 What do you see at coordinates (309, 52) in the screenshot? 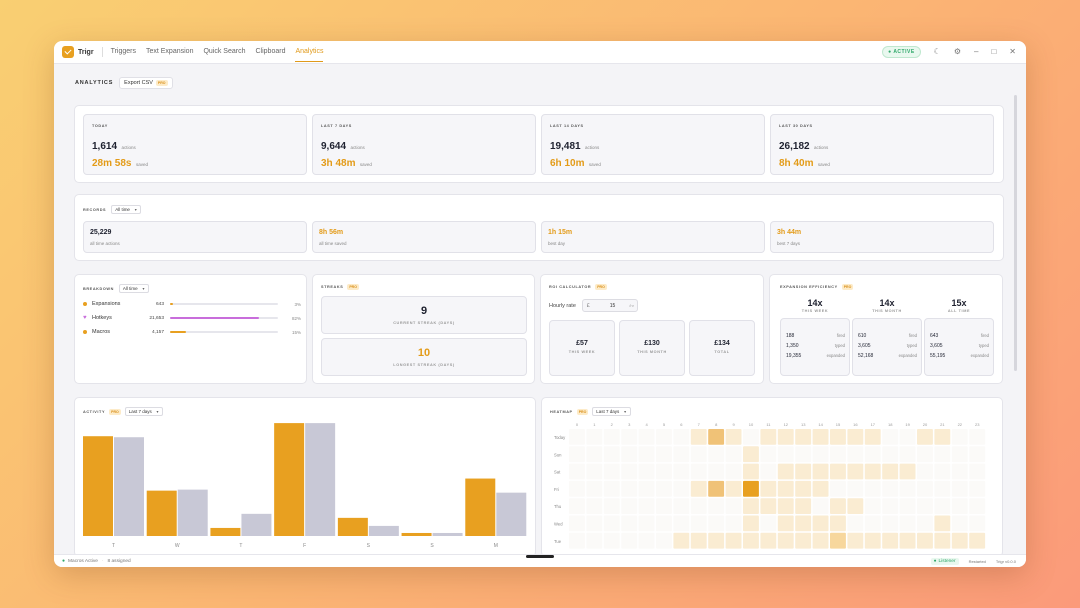
I see `tab-analytics: Analytics` at bounding box center [309, 52].